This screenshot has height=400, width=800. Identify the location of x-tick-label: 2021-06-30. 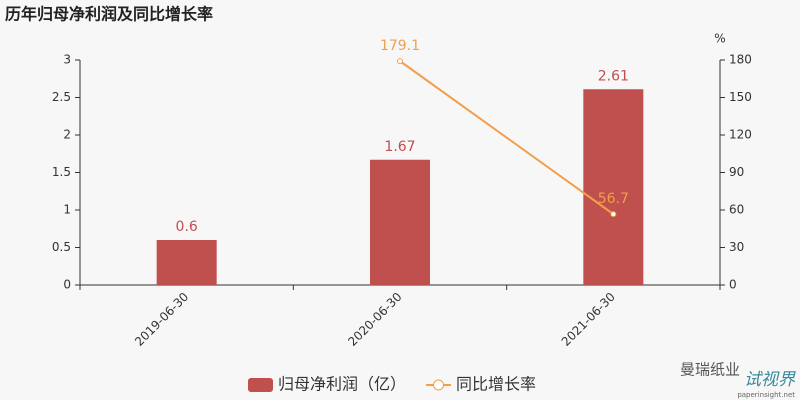
(588, 319).